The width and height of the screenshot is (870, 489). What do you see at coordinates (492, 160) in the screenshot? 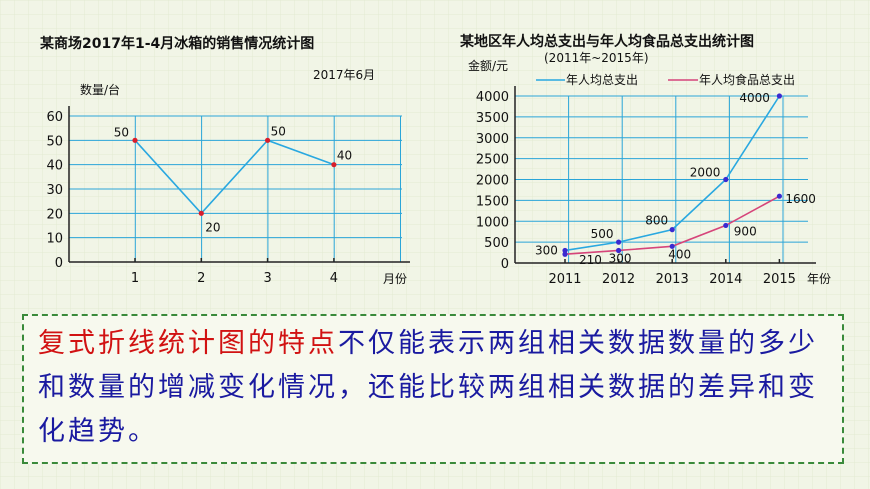
I see `y-tick-label: 2500` at bounding box center [492, 160].